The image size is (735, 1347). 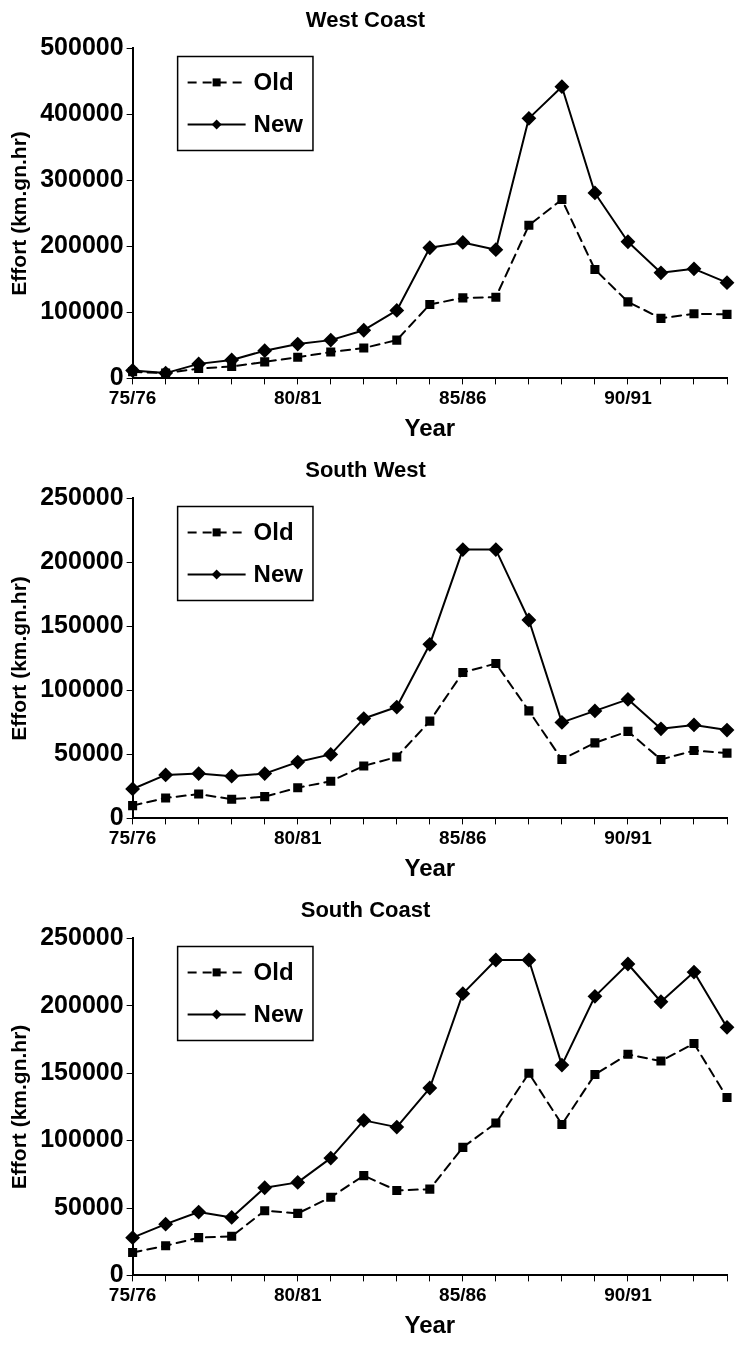 I want to click on chart-title: South Coast, so click(x=365, y=910).